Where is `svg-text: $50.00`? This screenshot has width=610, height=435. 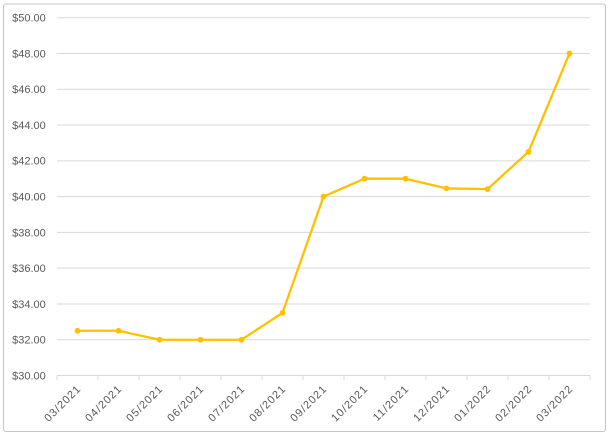
svg-text: $50.00 is located at coordinates (29, 19).